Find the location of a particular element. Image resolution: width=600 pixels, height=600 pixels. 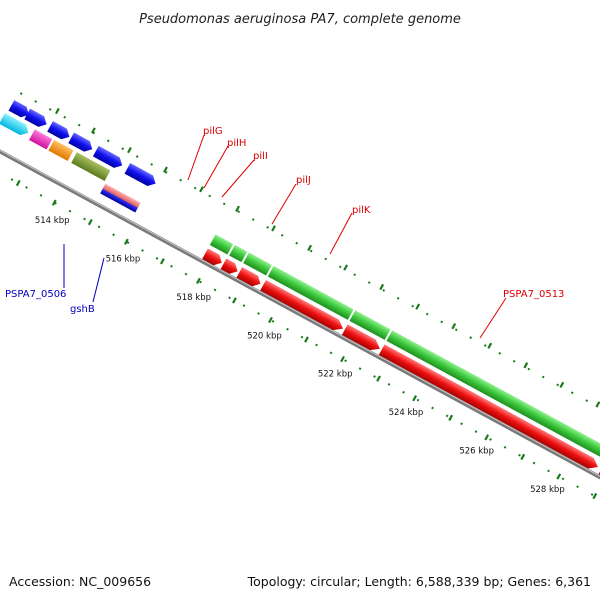

label-pilJ: pilJ is located at coordinates (303, 180).